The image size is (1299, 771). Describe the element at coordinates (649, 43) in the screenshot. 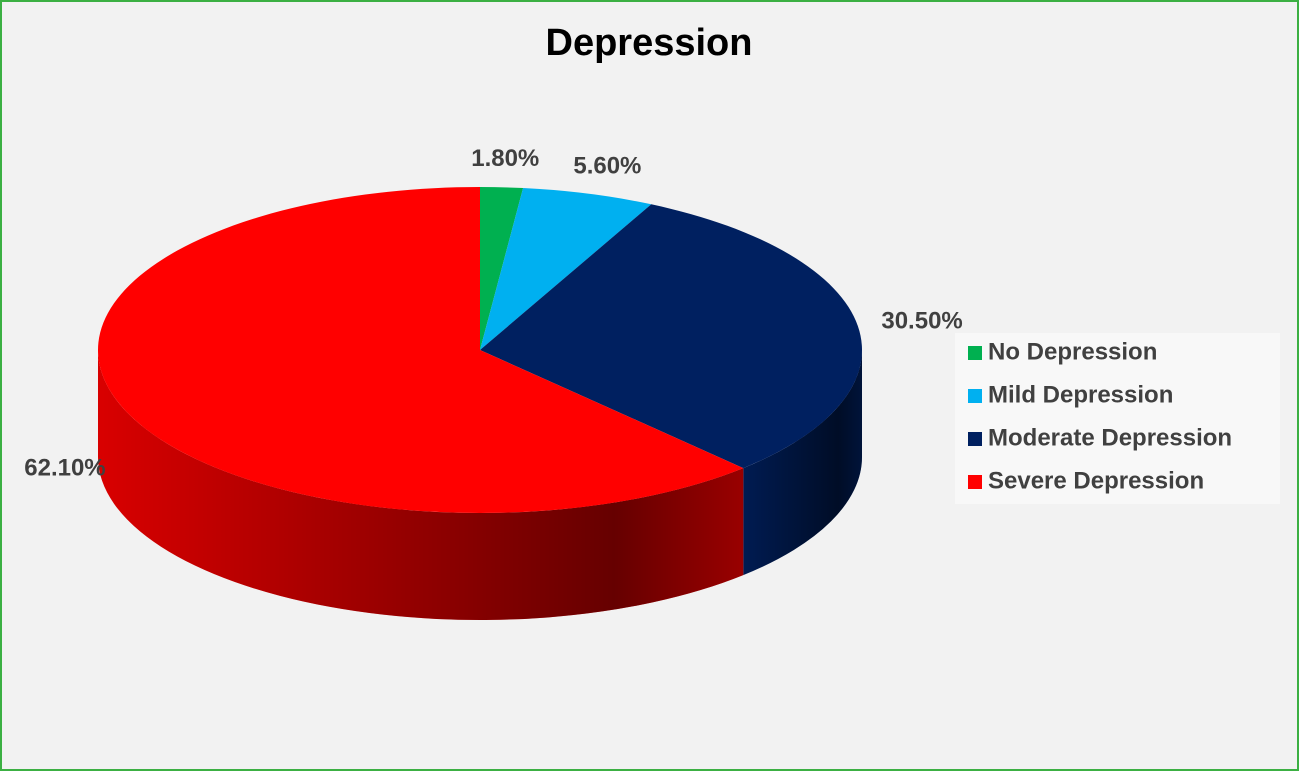

I see `chart-title: Depression` at that location.